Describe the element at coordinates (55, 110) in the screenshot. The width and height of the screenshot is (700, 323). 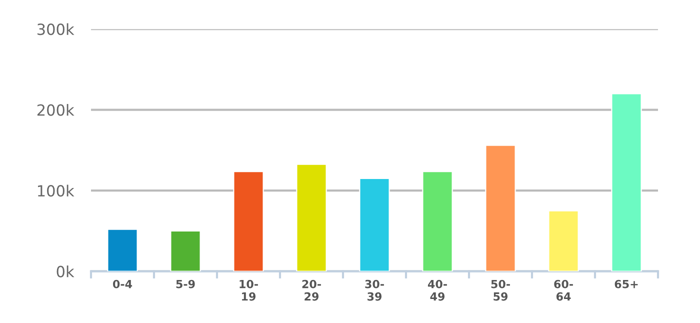
I see `y-tick-label: 200k` at that location.